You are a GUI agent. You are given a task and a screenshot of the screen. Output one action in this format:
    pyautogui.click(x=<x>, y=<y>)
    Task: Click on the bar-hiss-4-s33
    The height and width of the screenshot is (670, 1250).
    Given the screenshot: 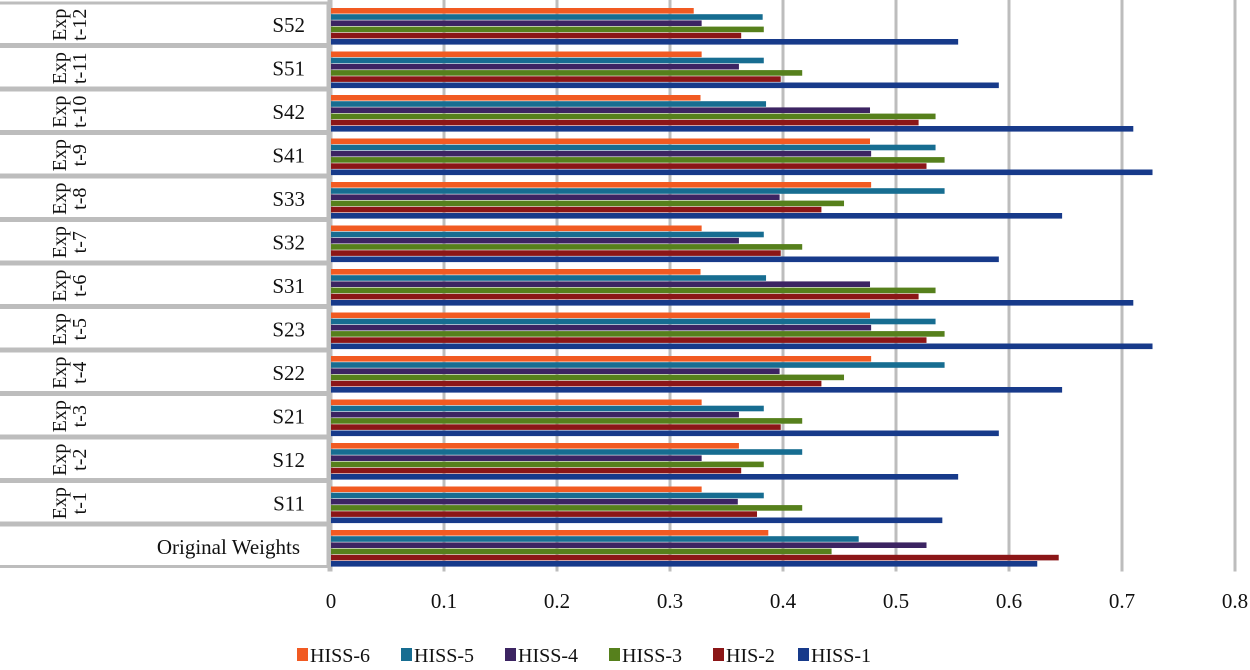 What is the action you would take?
    pyautogui.click(x=555, y=197)
    